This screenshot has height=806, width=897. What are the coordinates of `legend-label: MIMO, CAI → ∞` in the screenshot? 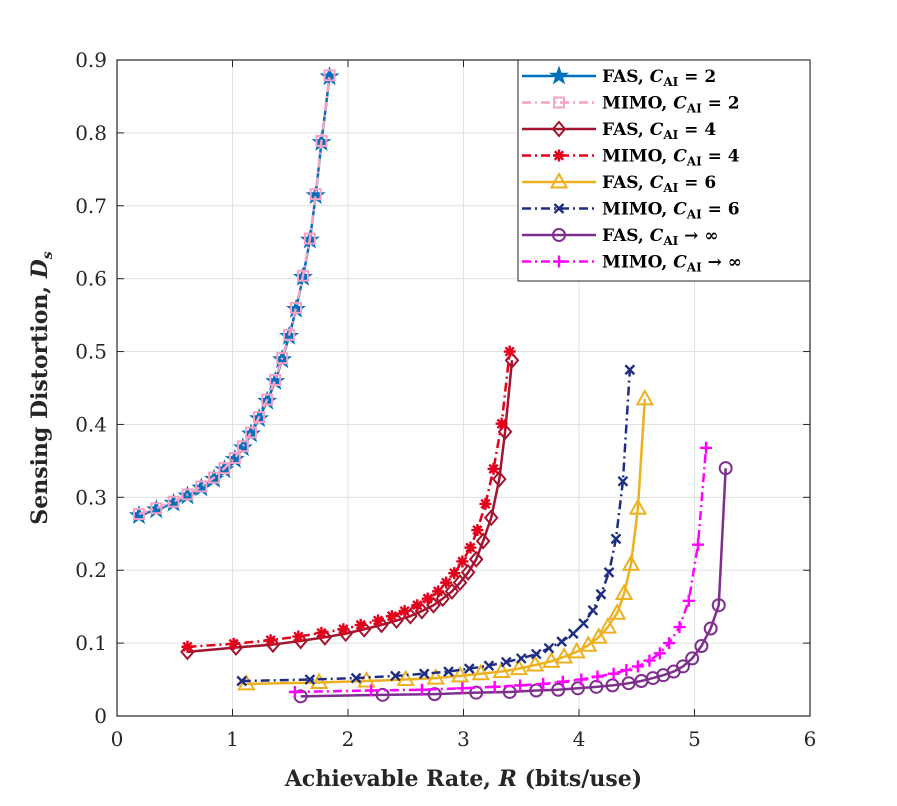 It's located at (672, 264).